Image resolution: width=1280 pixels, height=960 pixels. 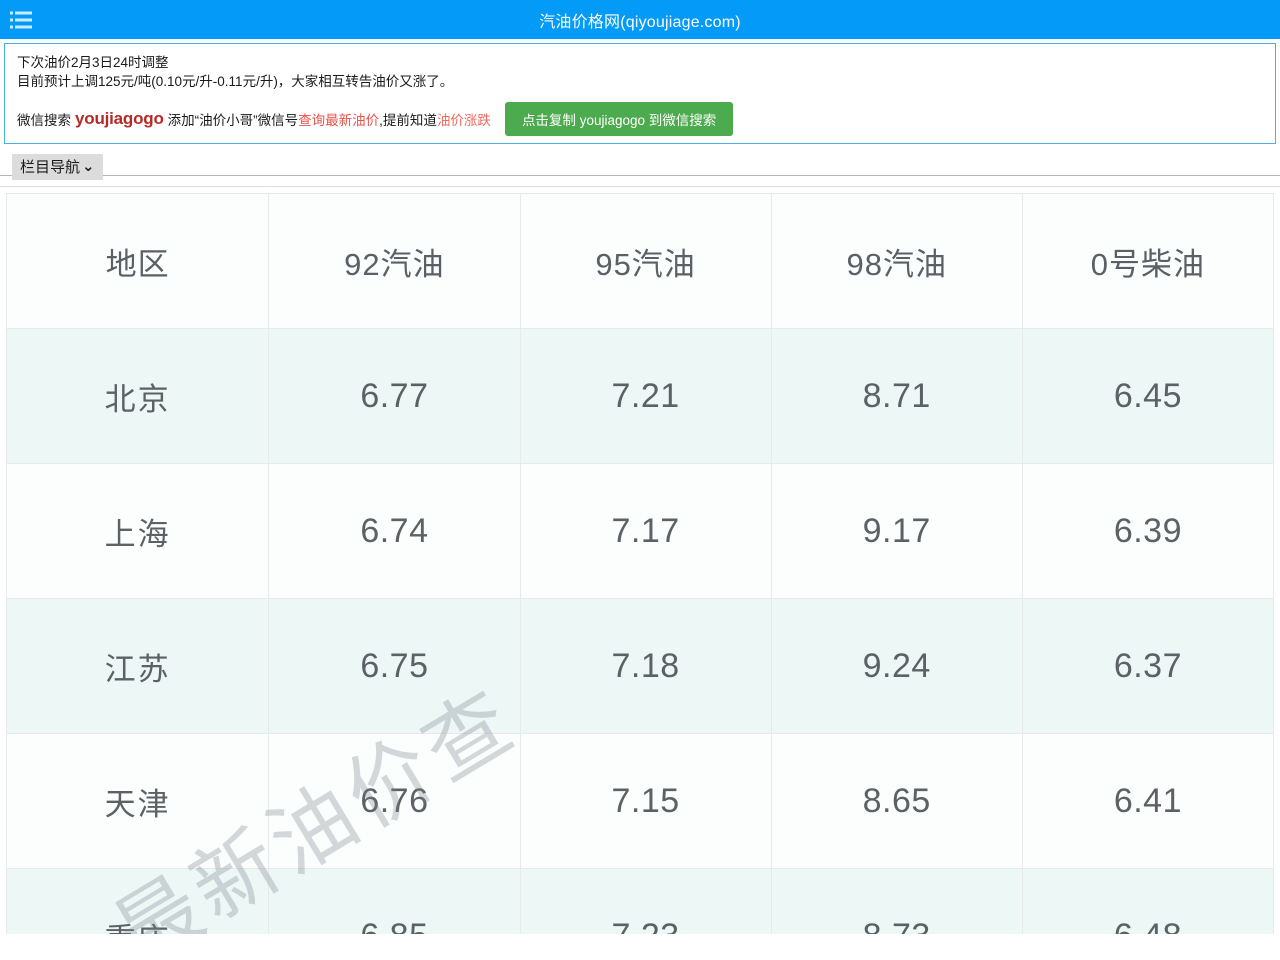 What do you see at coordinates (1148, 261) in the screenshot?
I see `column-header-diesel0: 0号柴油` at bounding box center [1148, 261].